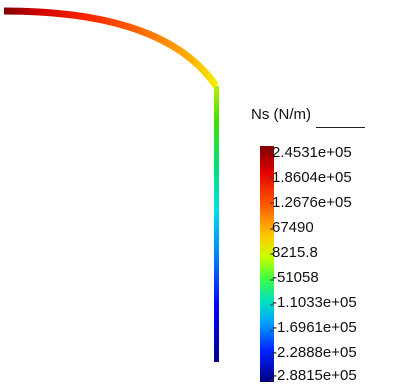 This screenshot has height=389, width=401. Describe the element at coordinates (295, 277) in the screenshot. I see `colorbar-label: -51058` at that location.